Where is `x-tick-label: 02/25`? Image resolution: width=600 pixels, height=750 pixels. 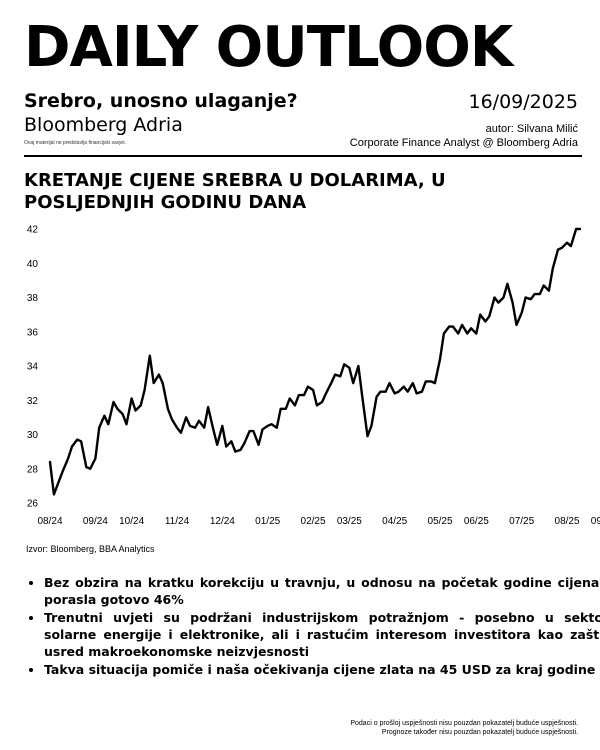 x-tick-label: 02/25 is located at coordinates (313, 521).